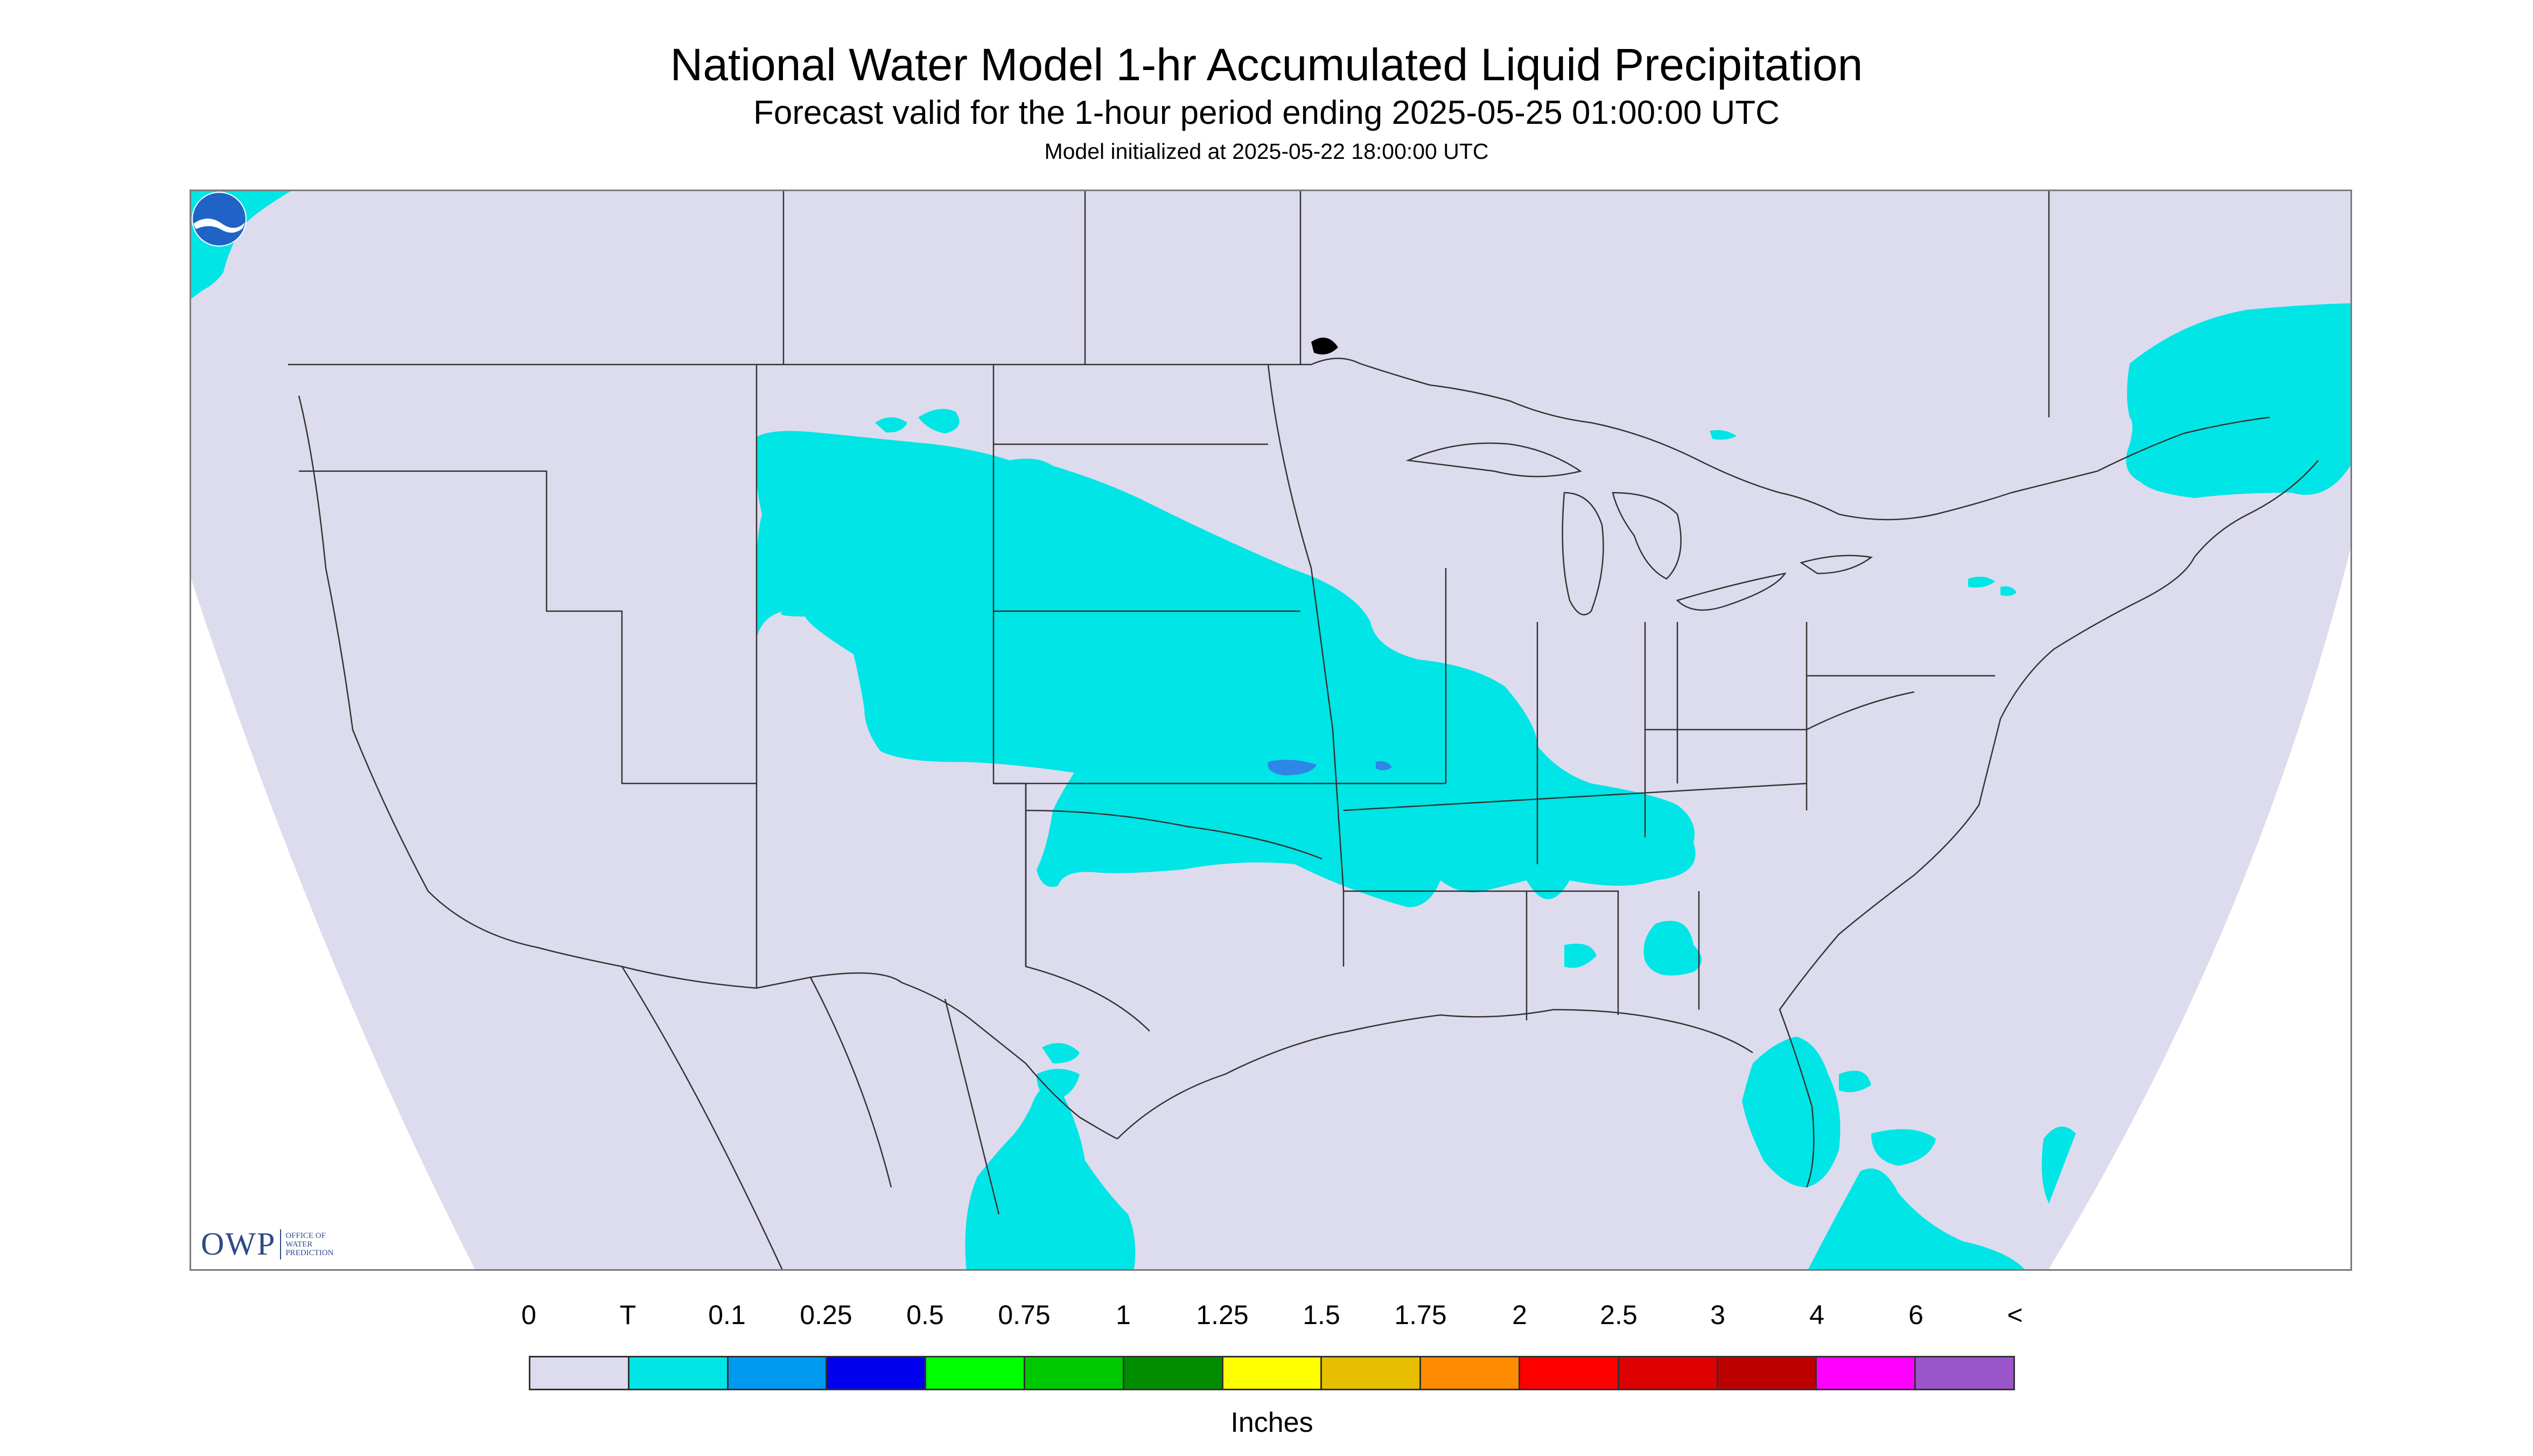 This screenshot has width=2533, height=1456. I want to click on legend-color-bar, so click(1272, 1373).